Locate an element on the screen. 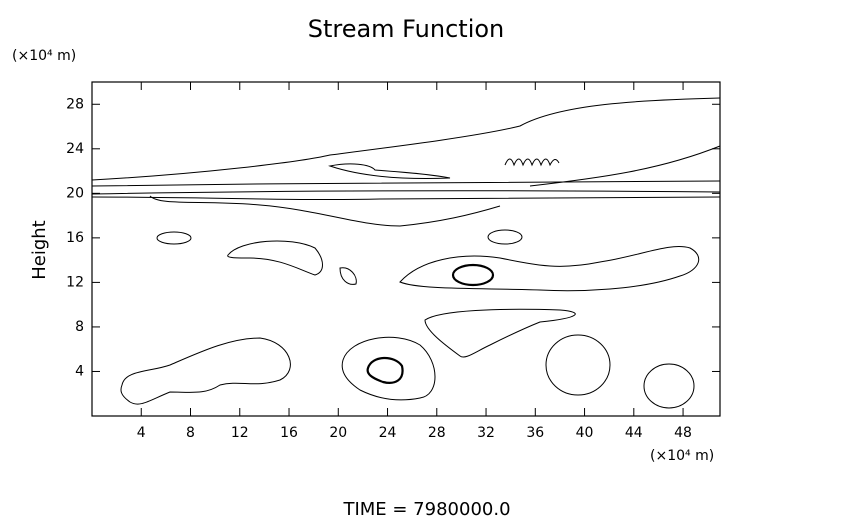 The width and height of the screenshot is (854, 523). x-tick-label: 12 is located at coordinates (240, 433).